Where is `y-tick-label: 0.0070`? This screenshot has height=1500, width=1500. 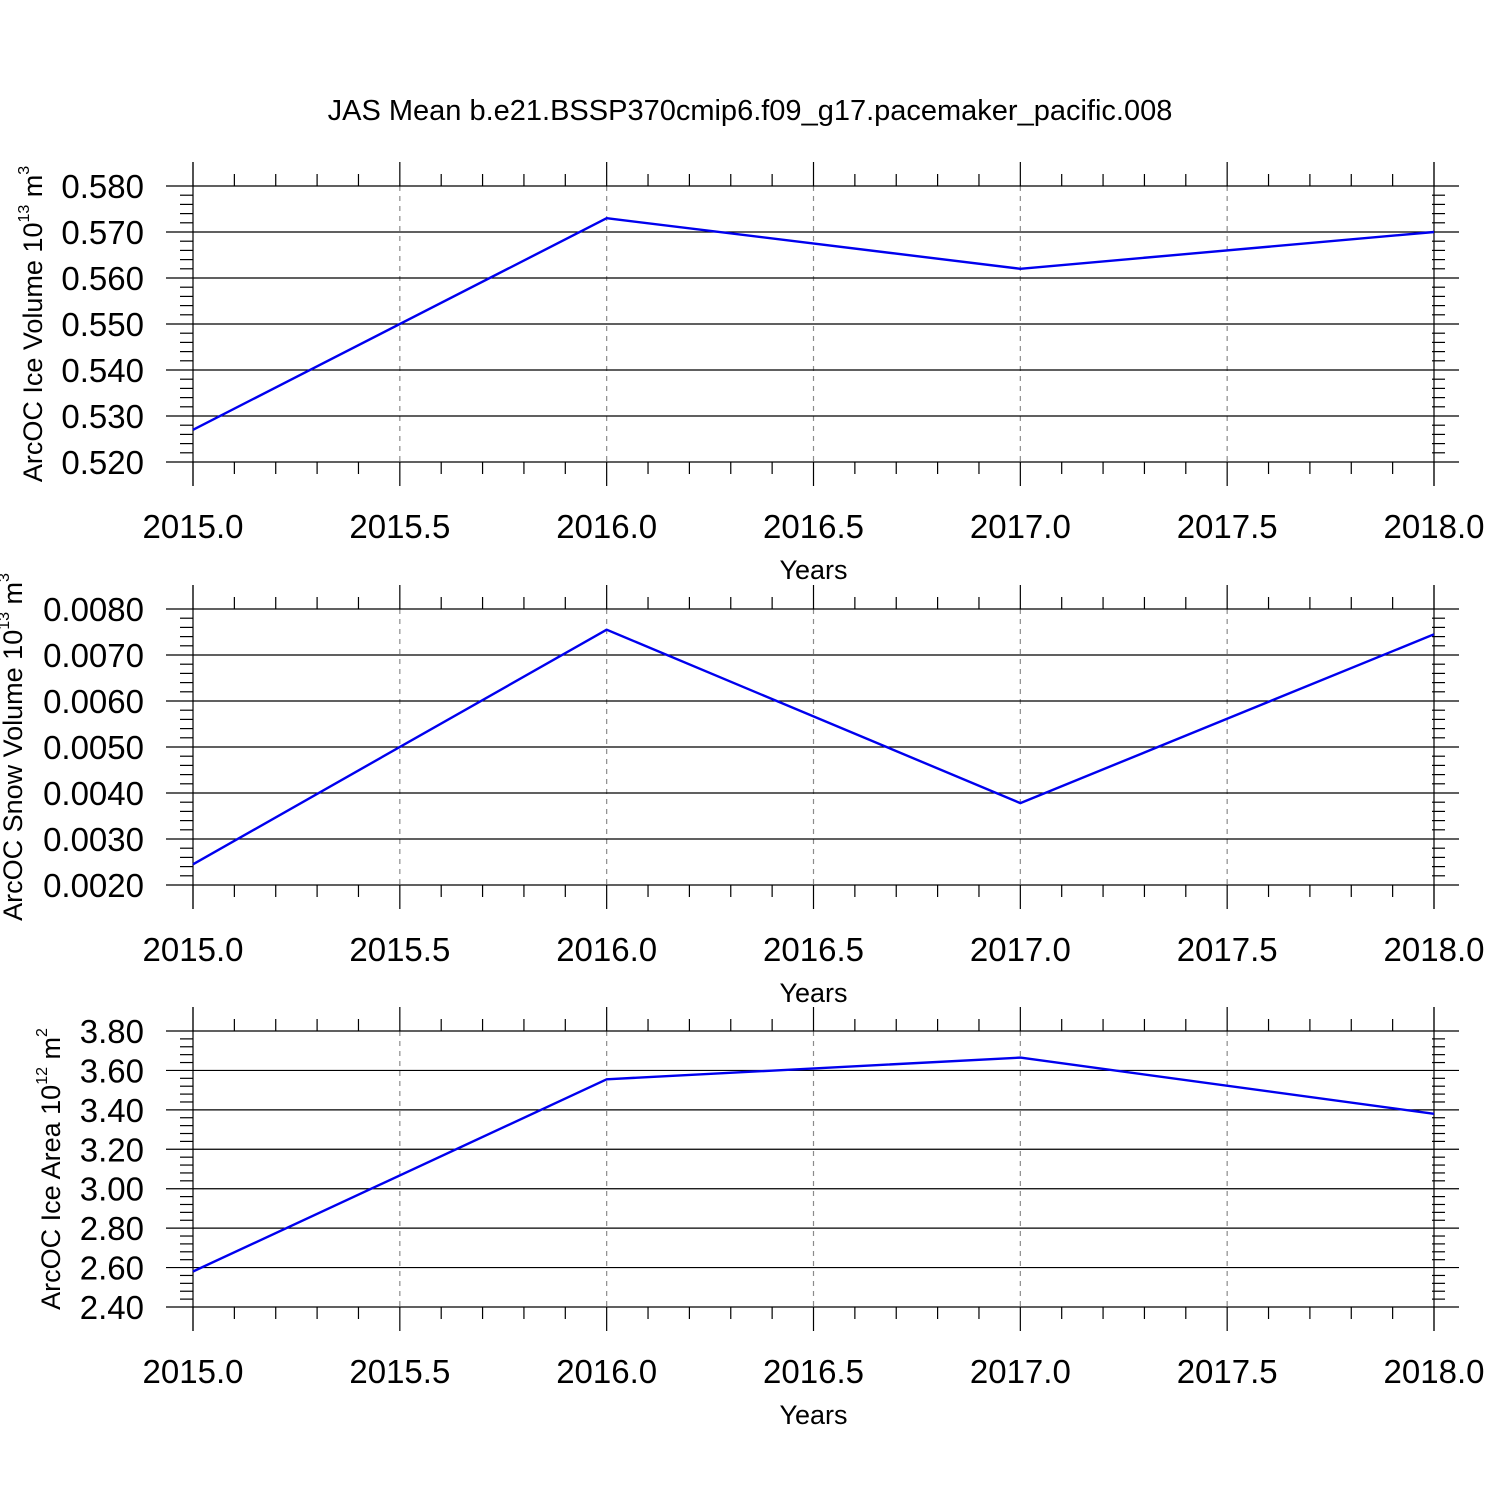 y-tick-label: 0.0070 is located at coordinates (93, 655).